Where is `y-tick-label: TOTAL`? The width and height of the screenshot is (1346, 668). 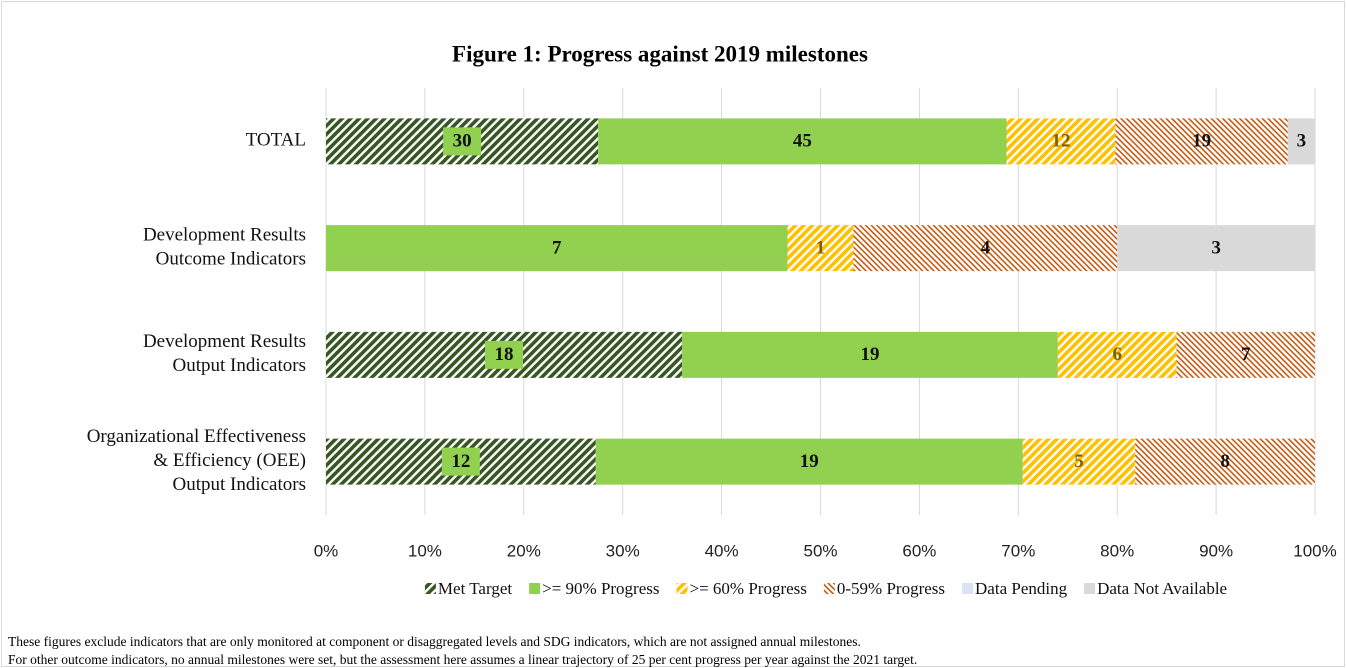
y-tick-label: TOTAL is located at coordinates (276, 140).